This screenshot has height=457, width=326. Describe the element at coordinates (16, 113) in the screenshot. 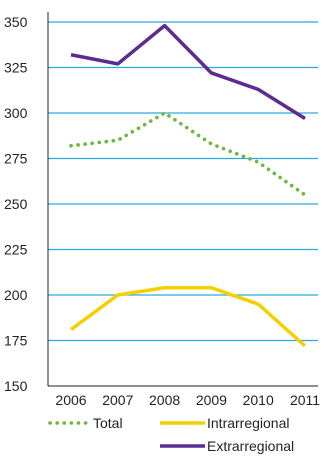

I see `y-tick-label-300: 300` at that location.